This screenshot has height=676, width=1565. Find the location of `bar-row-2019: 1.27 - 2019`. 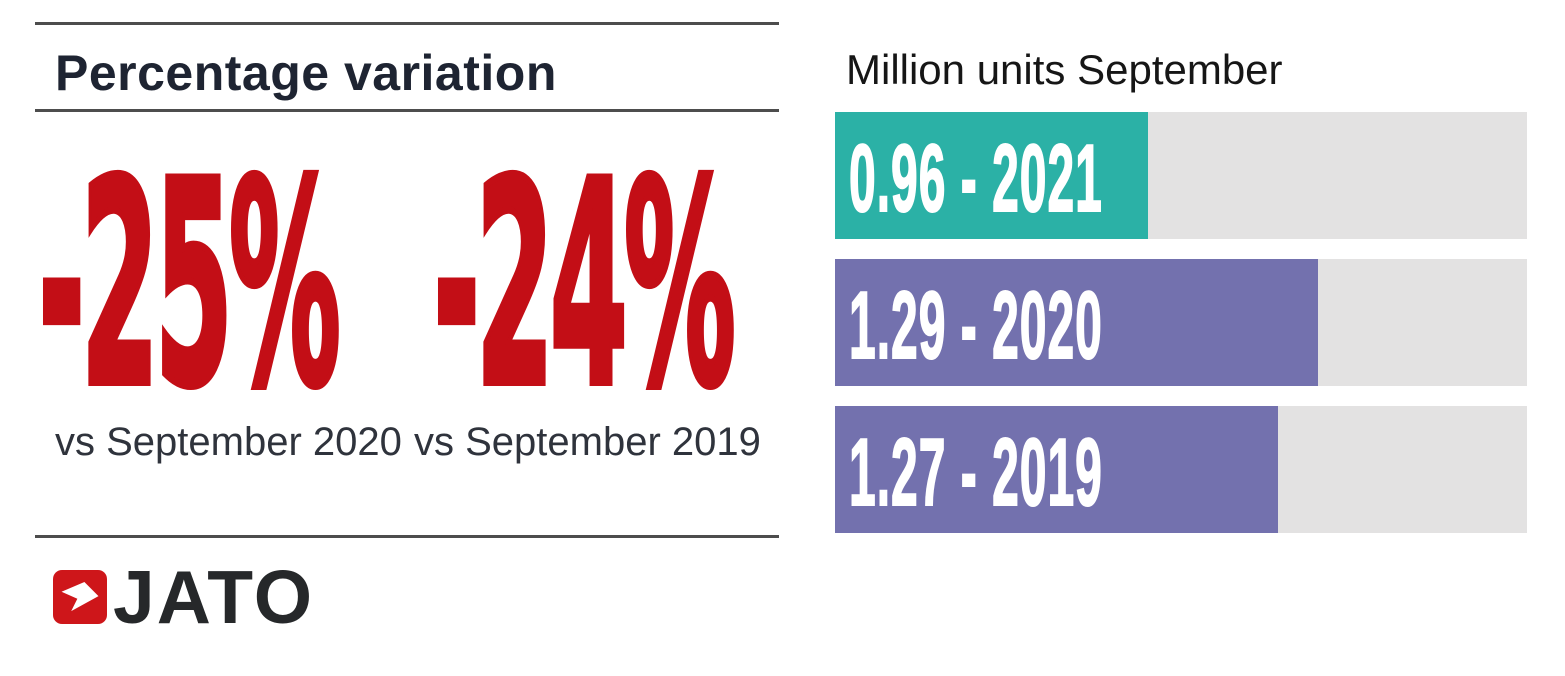

bar-row-2019: 1.27 - 2019 is located at coordinates (1181, 469).